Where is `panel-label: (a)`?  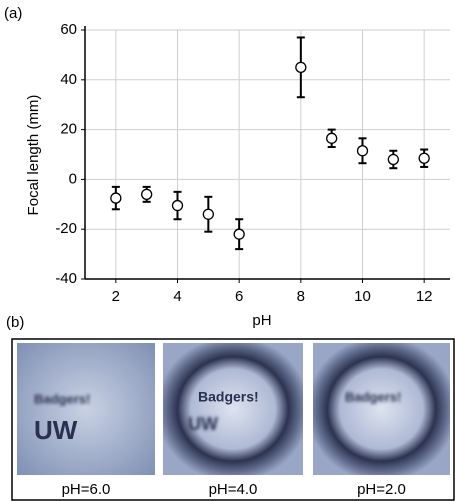 panel-label: (a) is located at coordinates (13, 13).